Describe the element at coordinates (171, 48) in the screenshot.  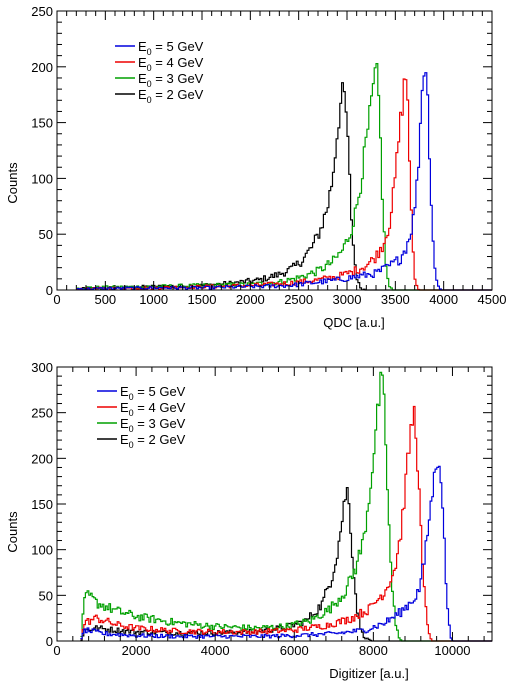
I see `qdc-legend-label-e0-5-gev: E0 = 5 GeV` at that location.